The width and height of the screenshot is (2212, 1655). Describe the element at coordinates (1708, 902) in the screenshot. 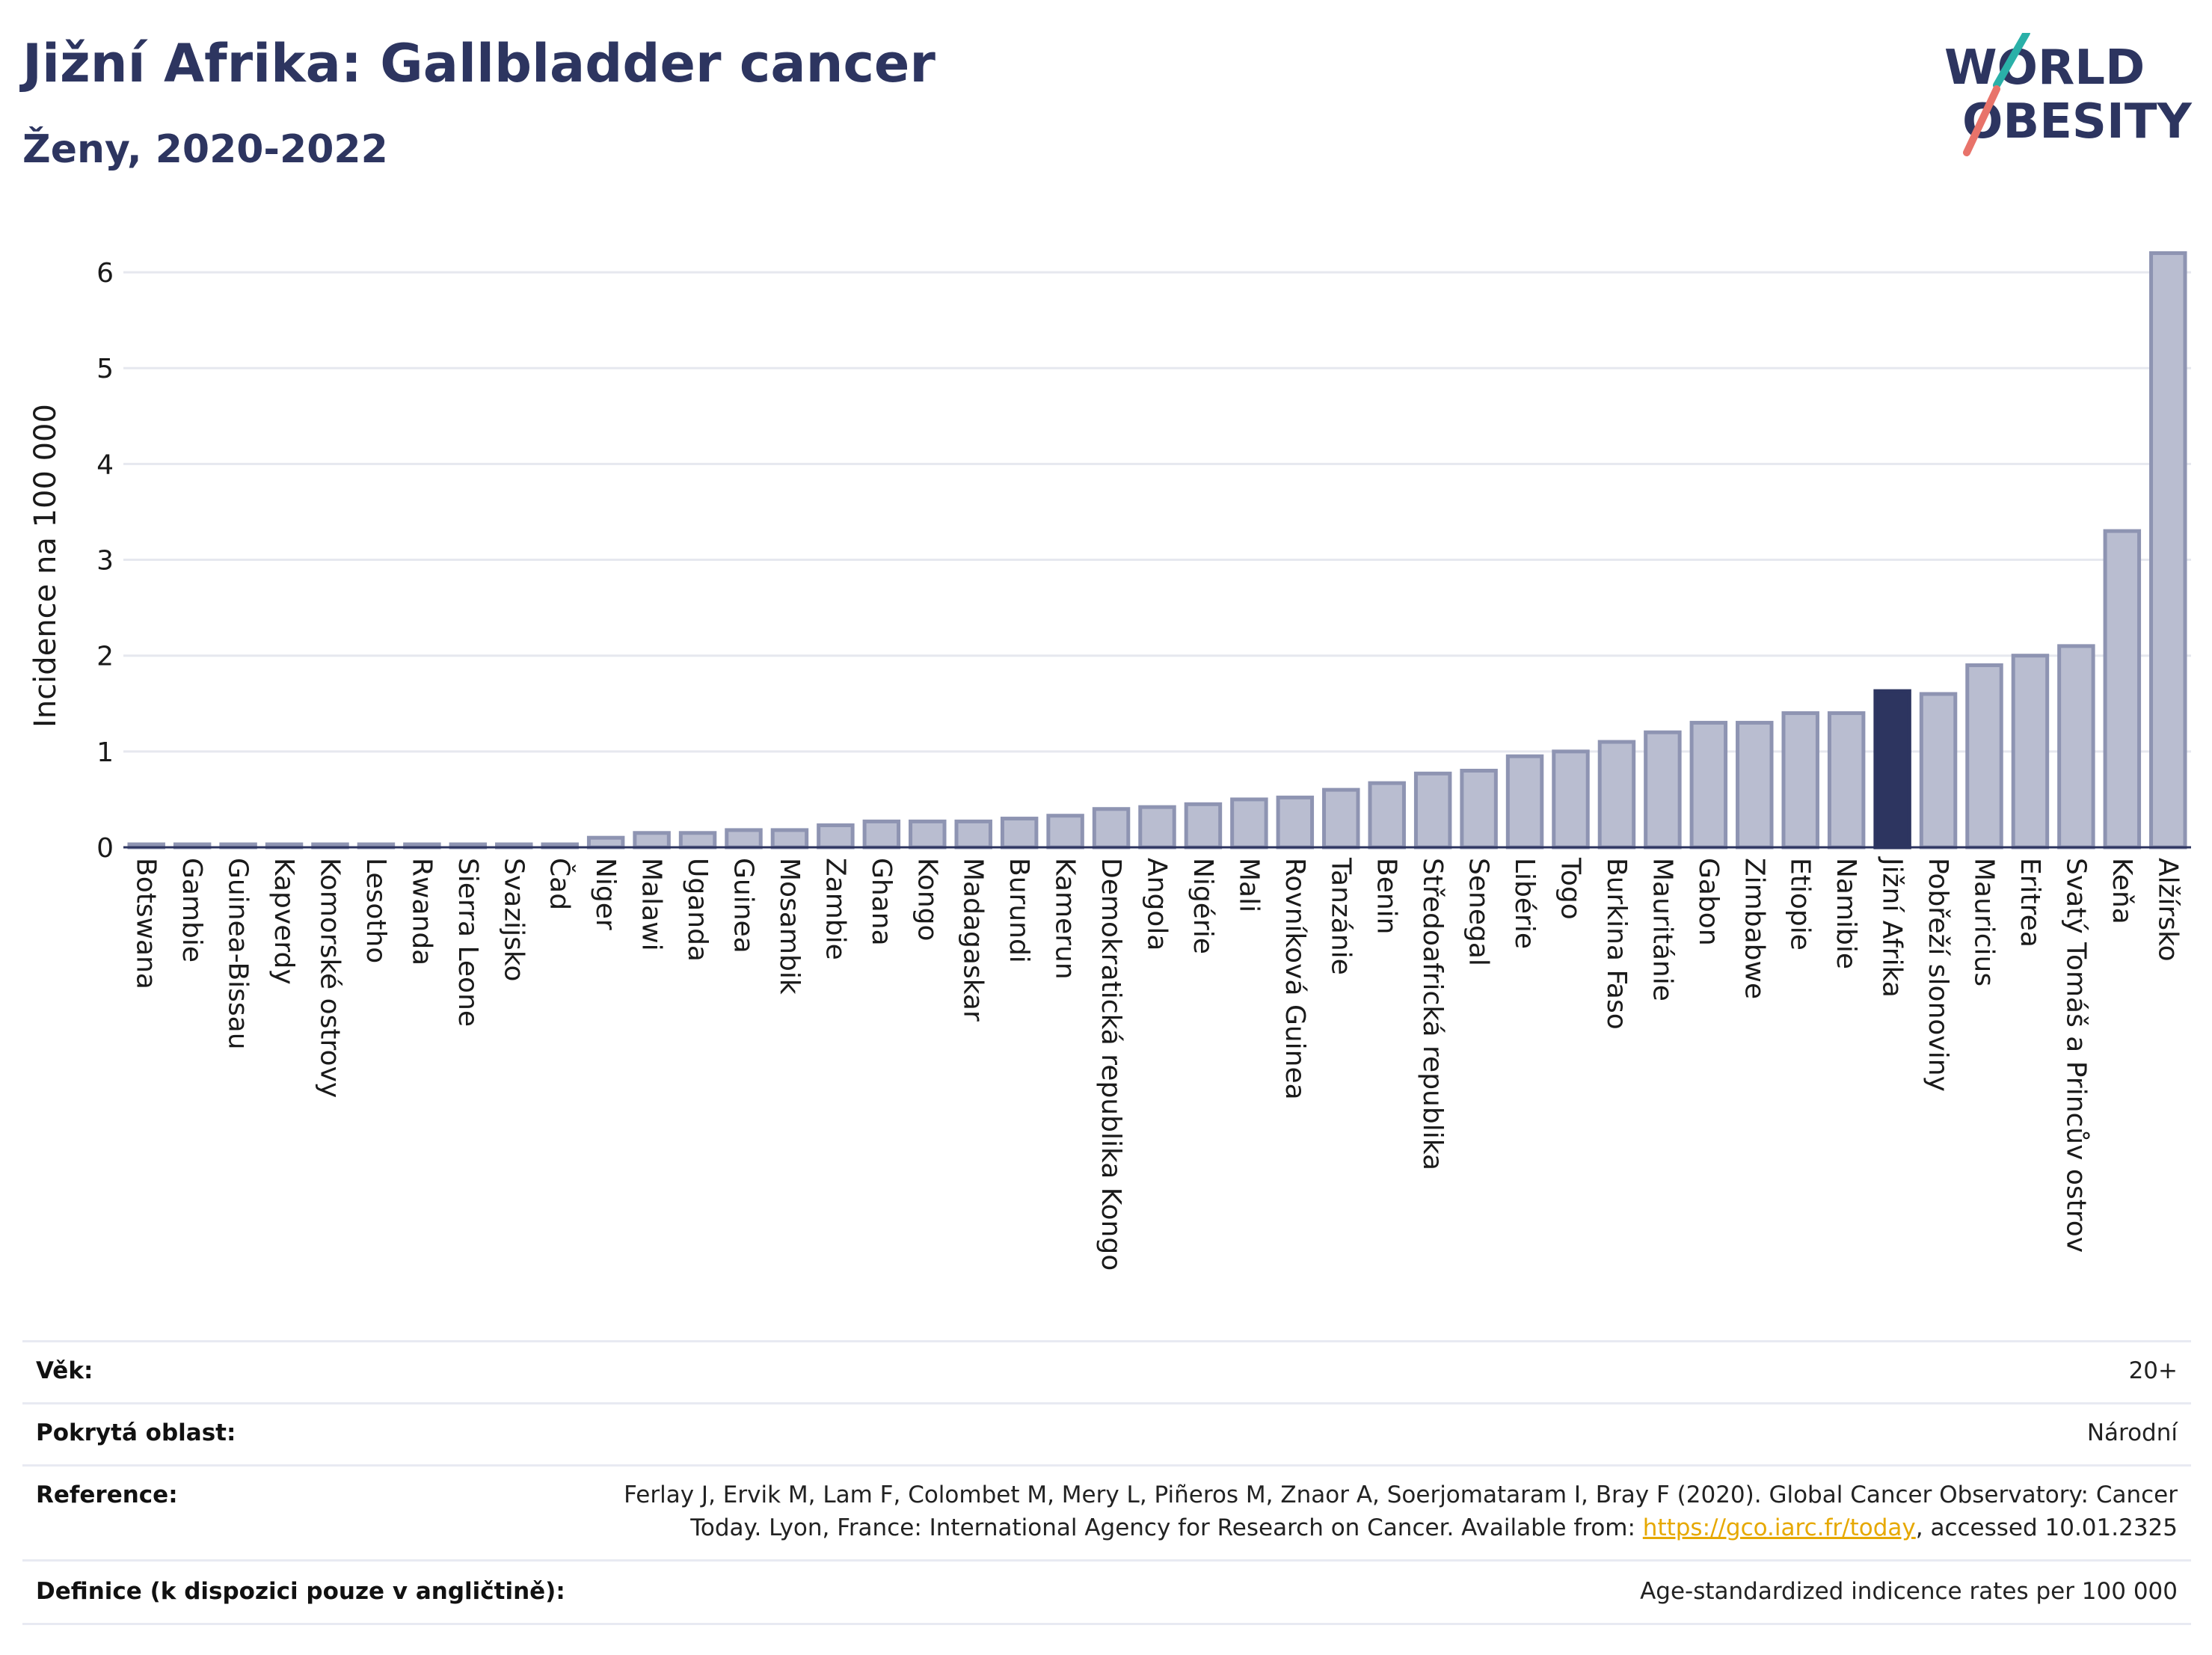

I see `x-tick-label: Gabon` at that location.